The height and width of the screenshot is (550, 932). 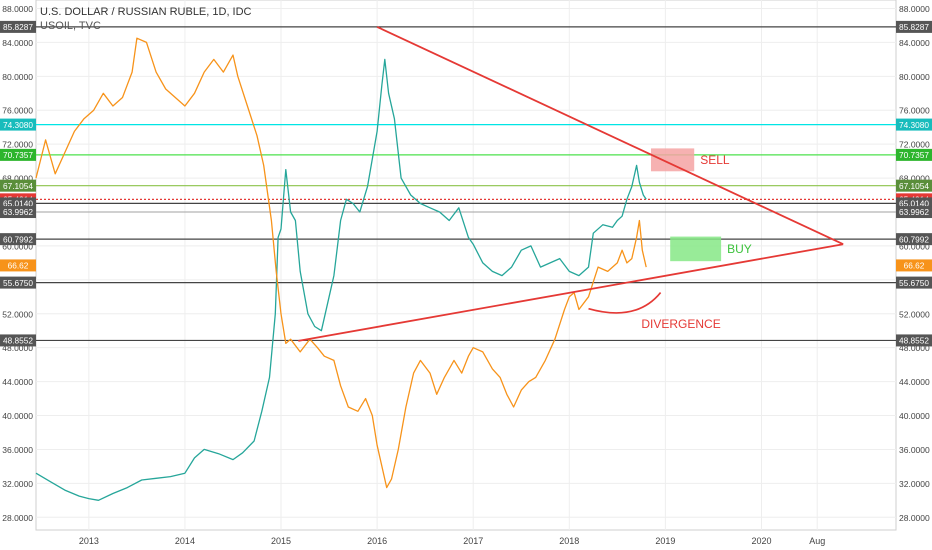 I want to click on x-tick-label: 2014, so click(x=185, y=541).